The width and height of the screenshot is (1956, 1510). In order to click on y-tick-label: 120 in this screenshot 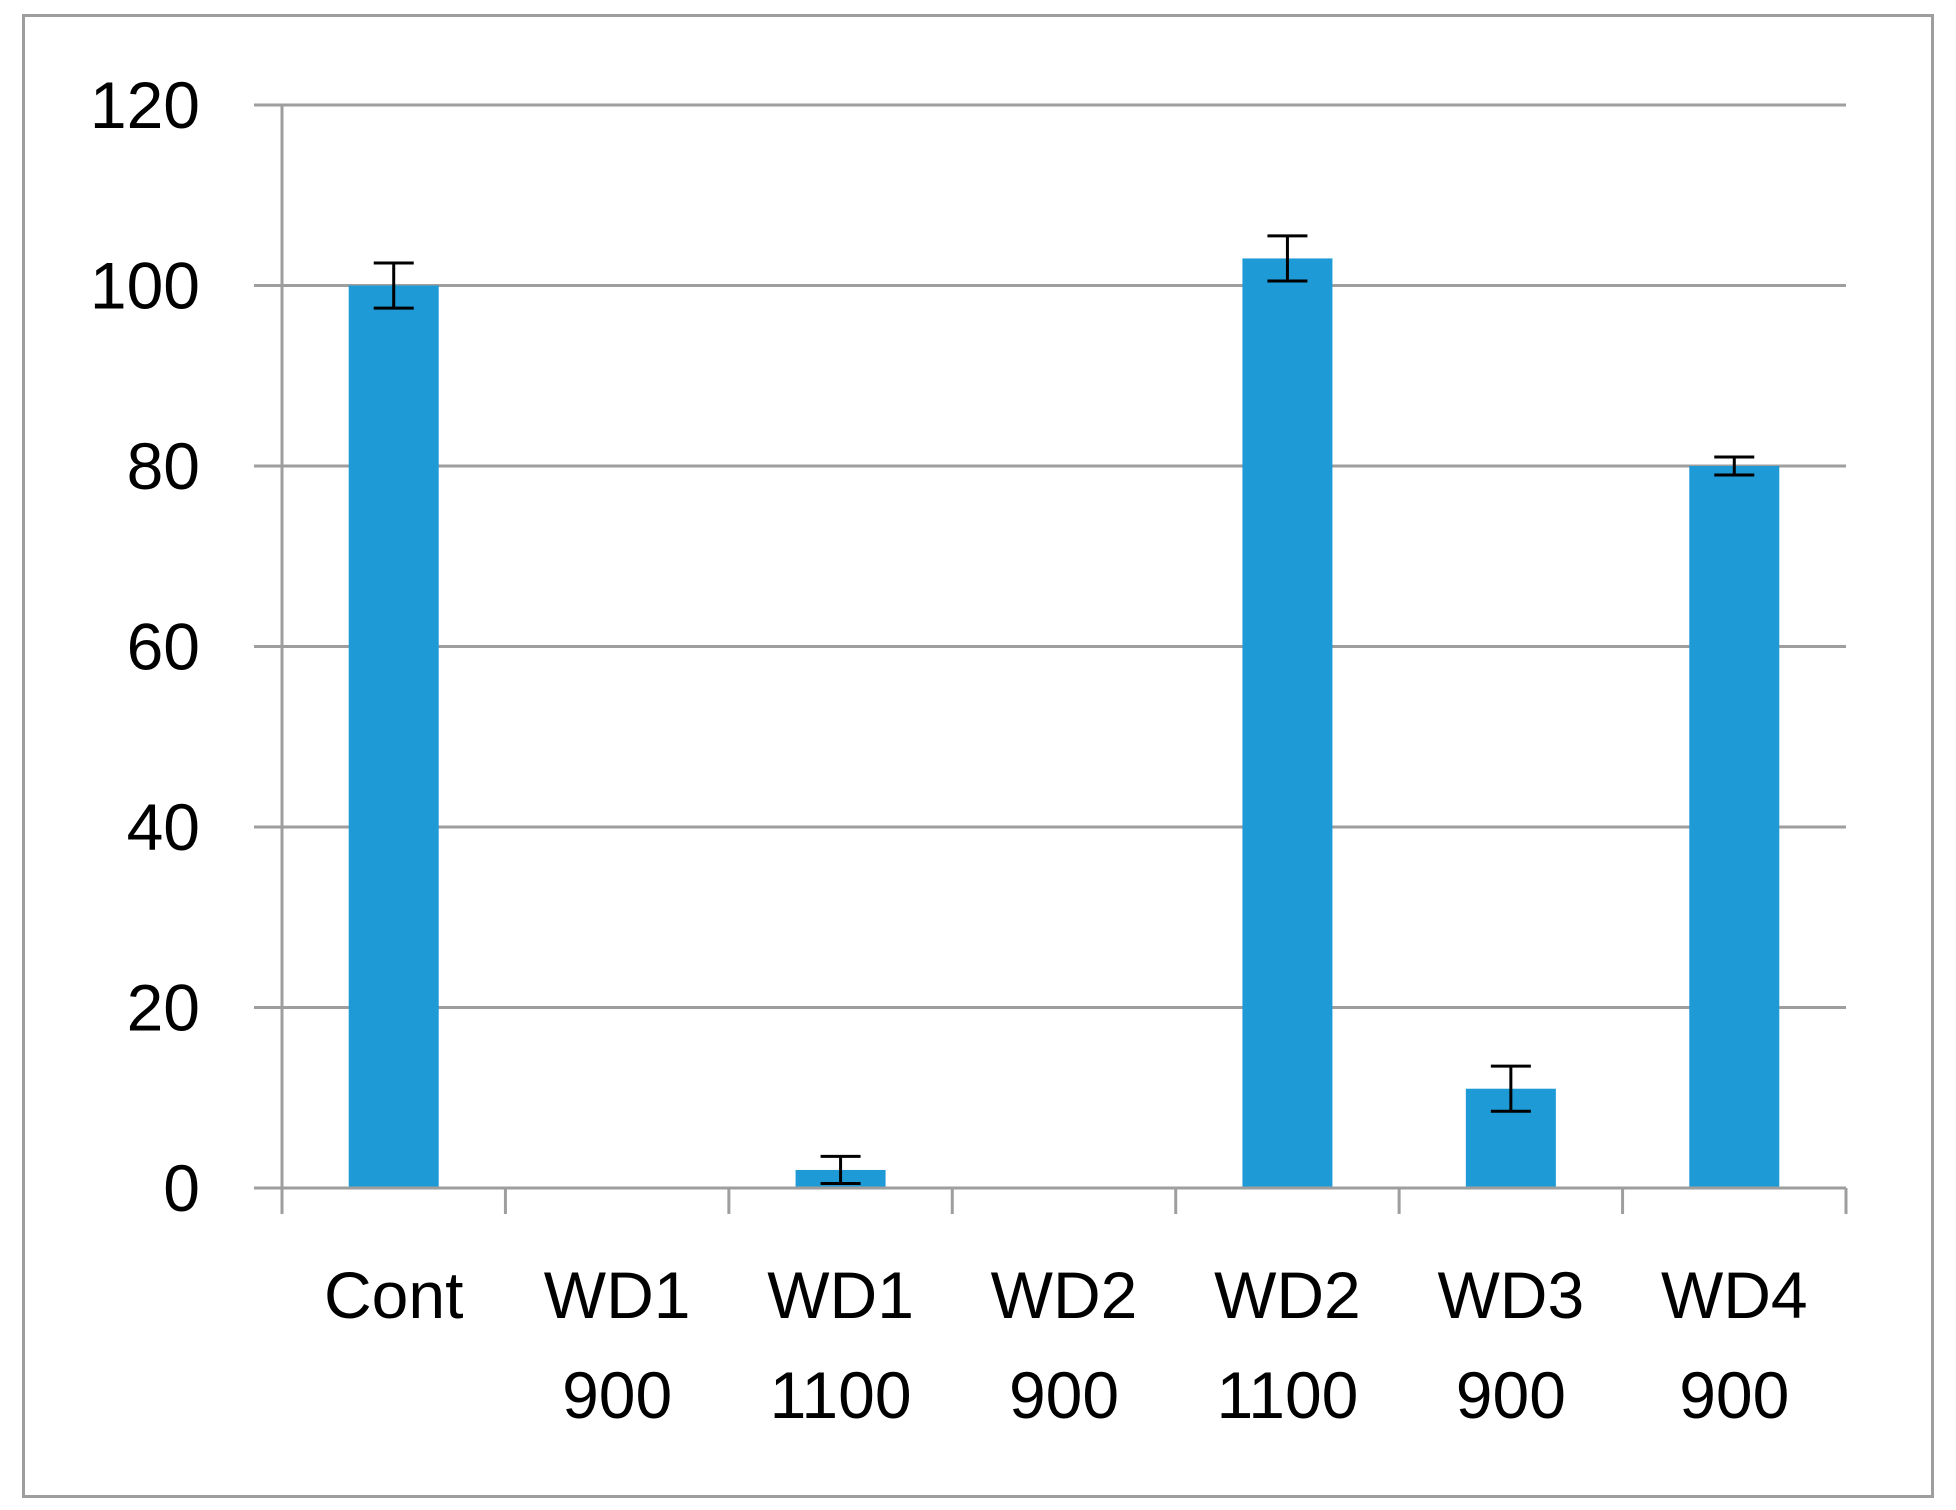, I will do `click(145, 105)`.